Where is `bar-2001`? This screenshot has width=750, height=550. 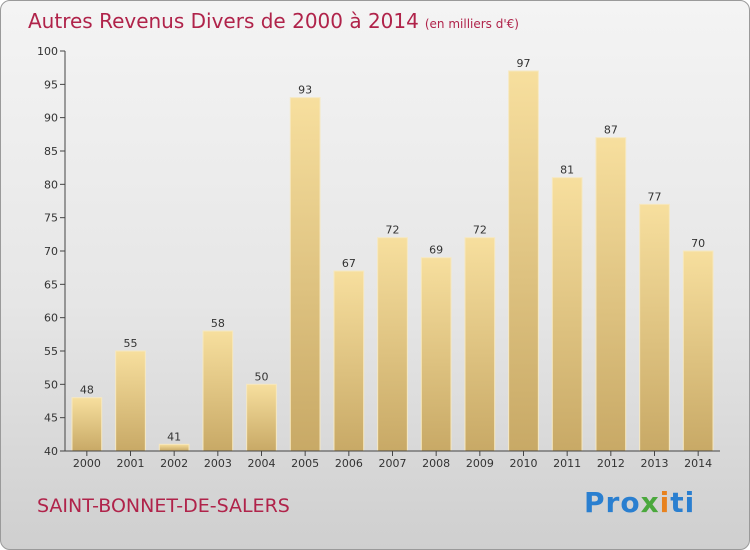 bar-2001 is located at coordinates (130, 401).